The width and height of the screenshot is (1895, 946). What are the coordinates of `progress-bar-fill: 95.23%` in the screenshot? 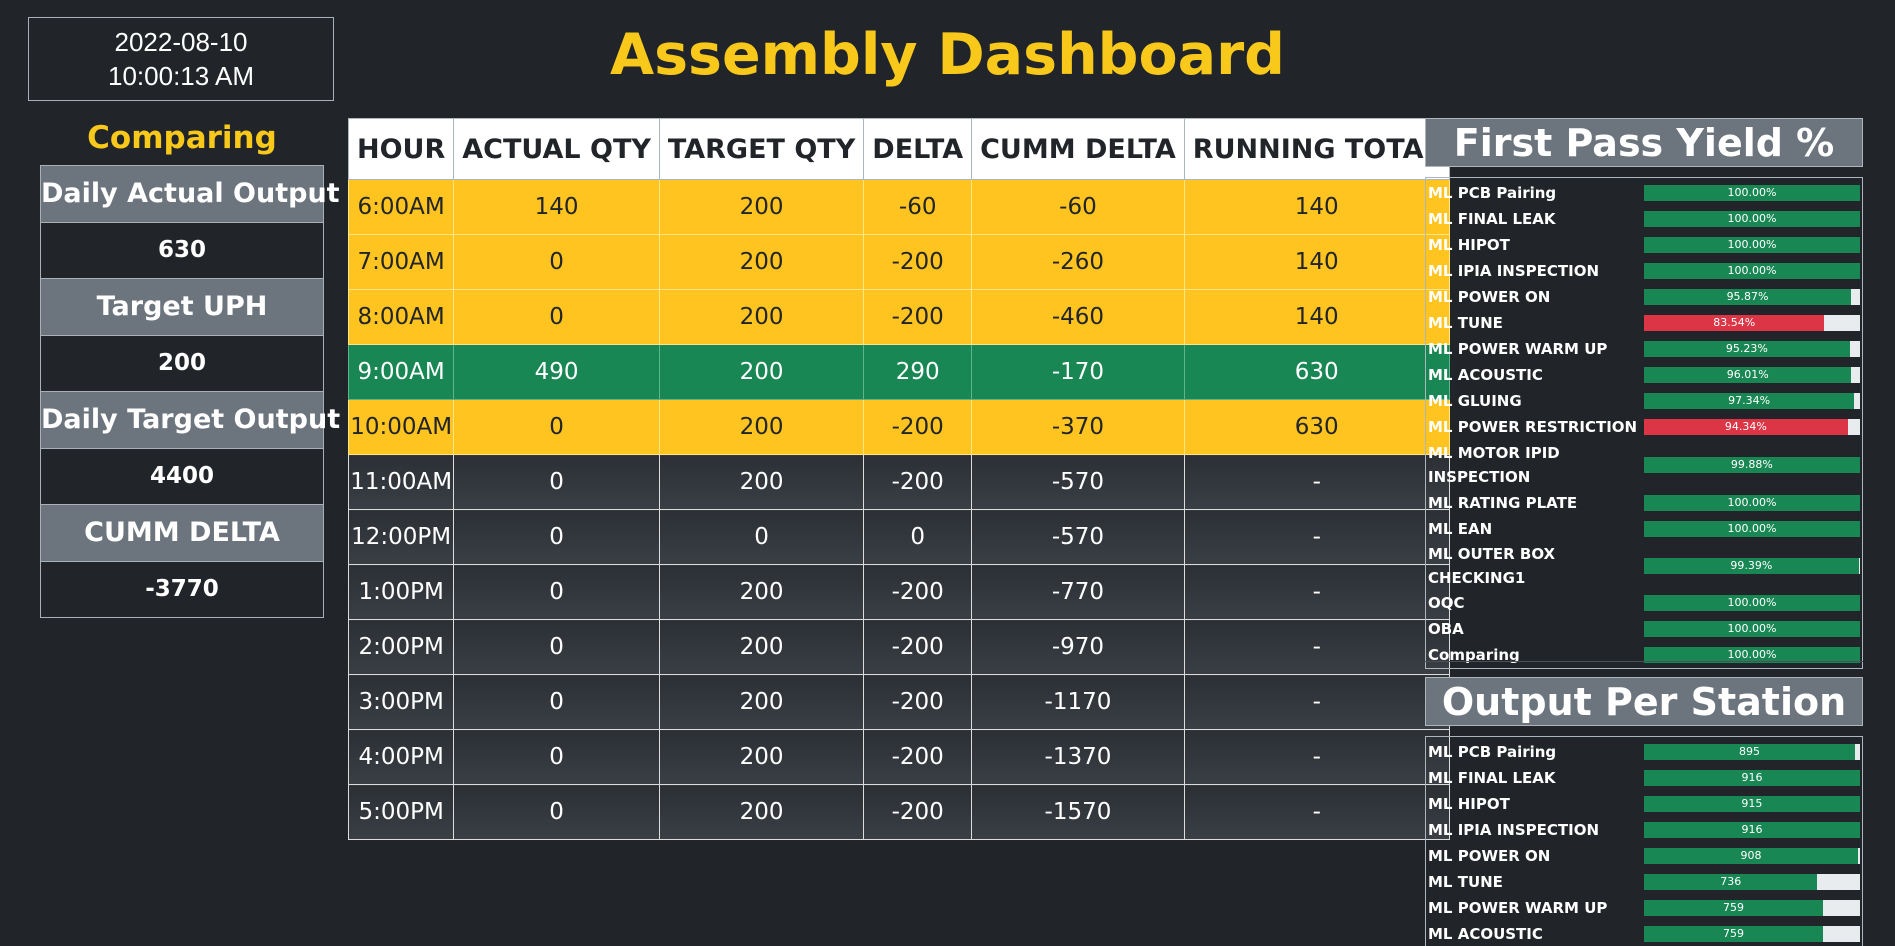 It's located at (1747, 349).